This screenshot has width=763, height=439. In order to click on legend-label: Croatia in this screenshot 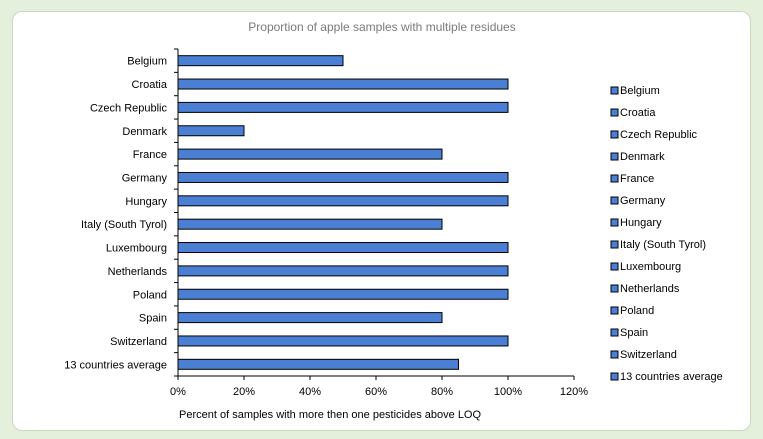, I will do `click(638, 113)`.